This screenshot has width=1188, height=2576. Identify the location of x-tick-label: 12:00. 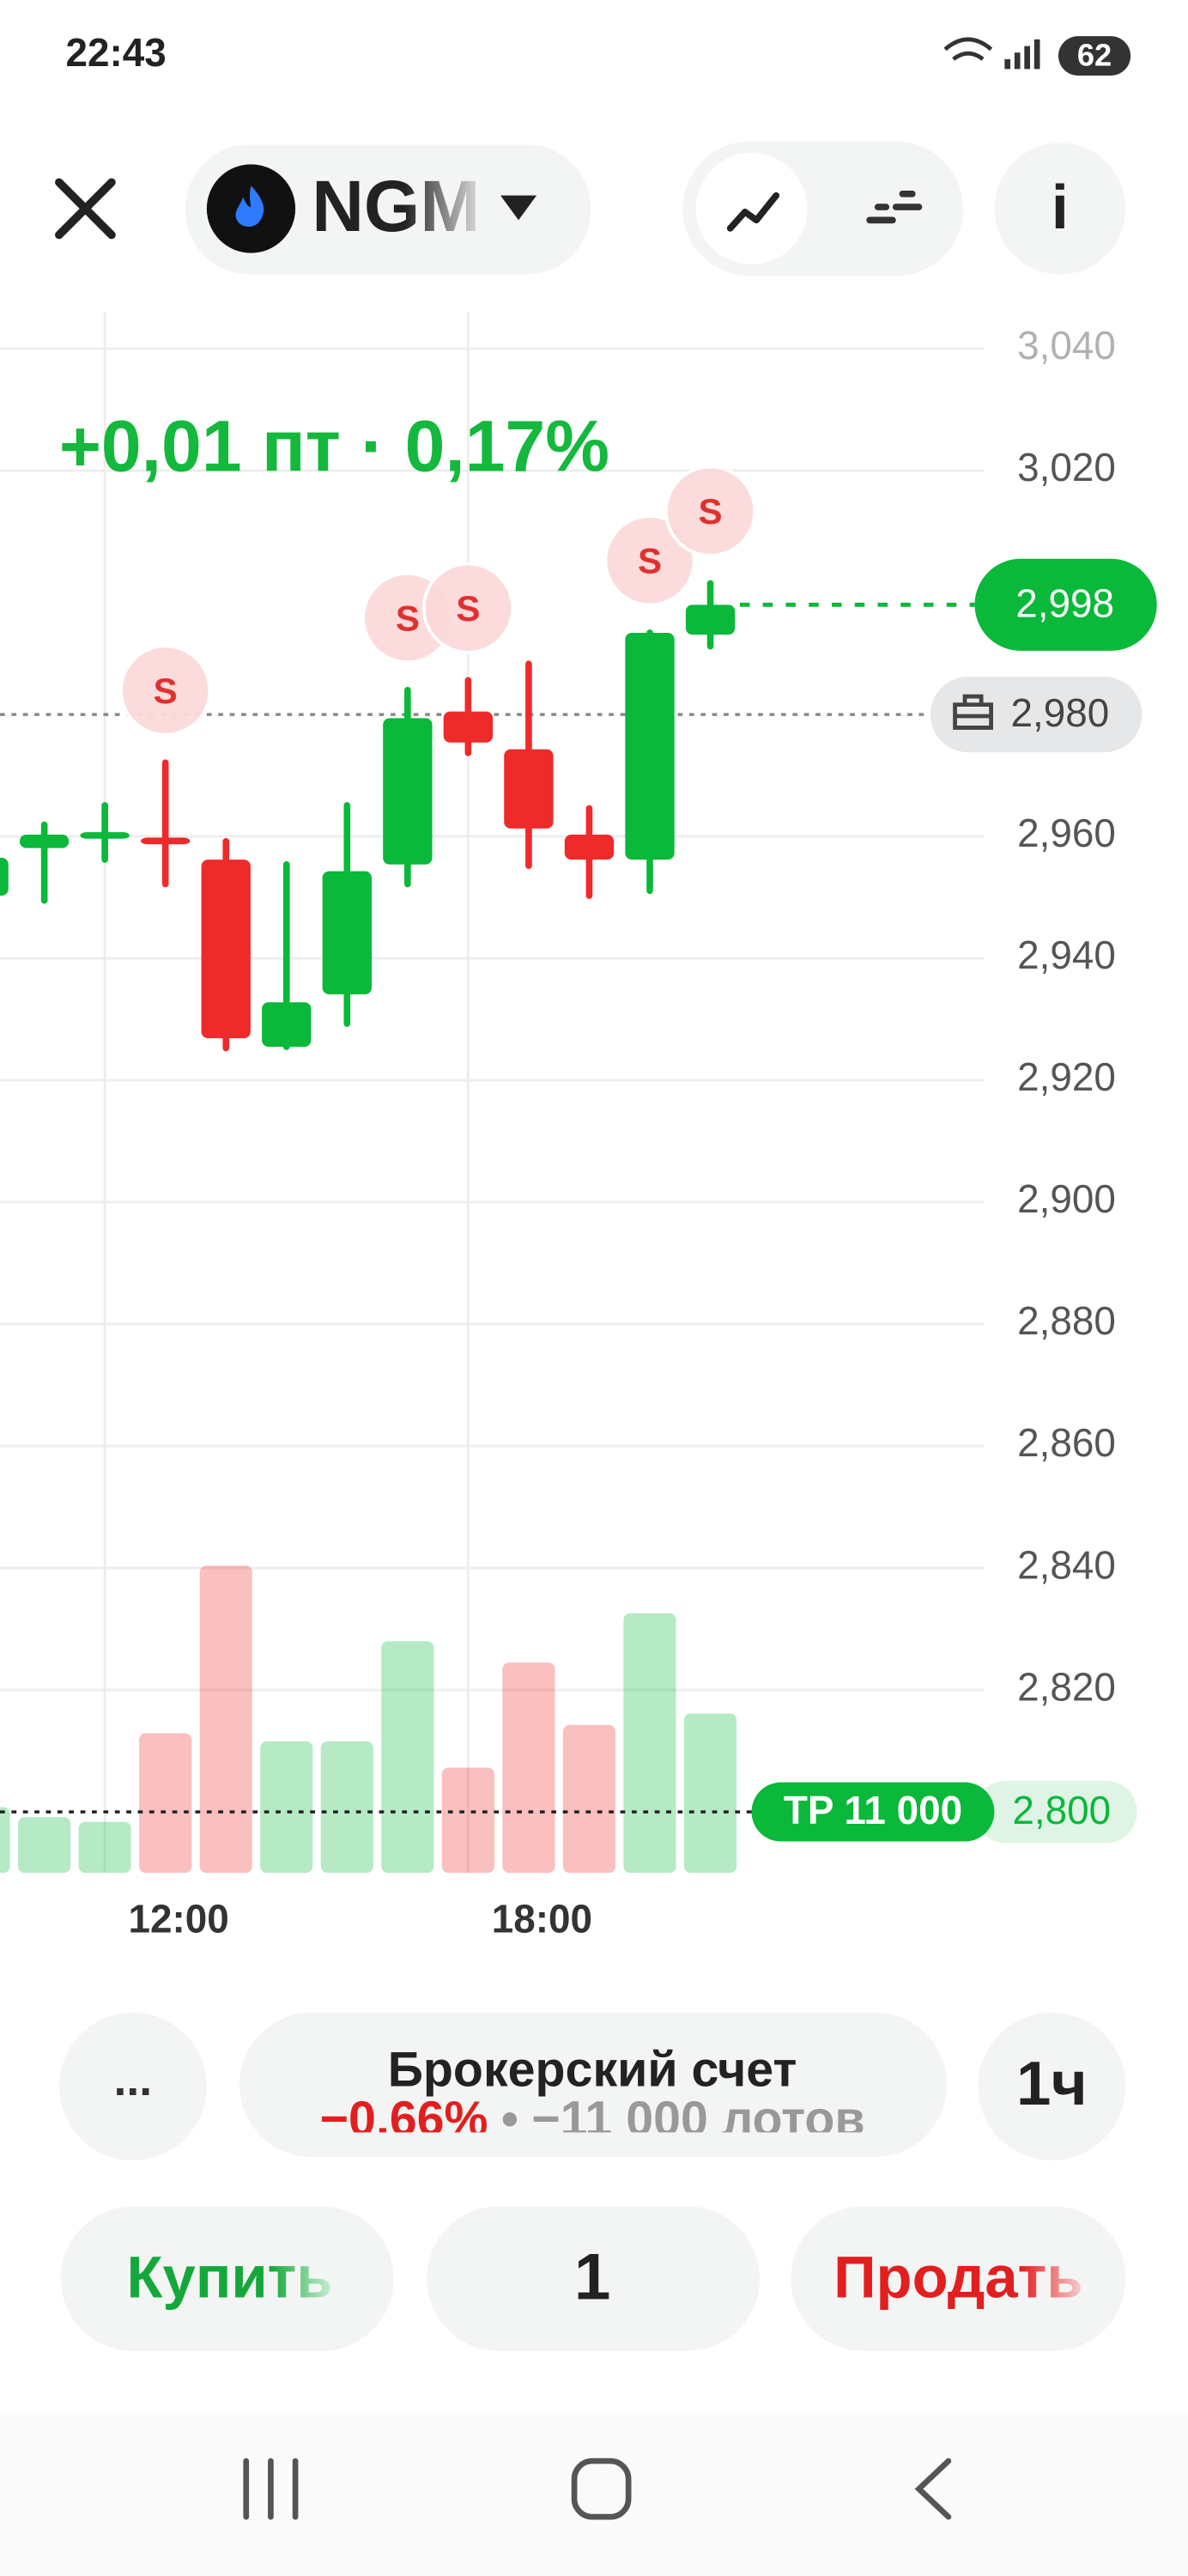
(179, 1919).